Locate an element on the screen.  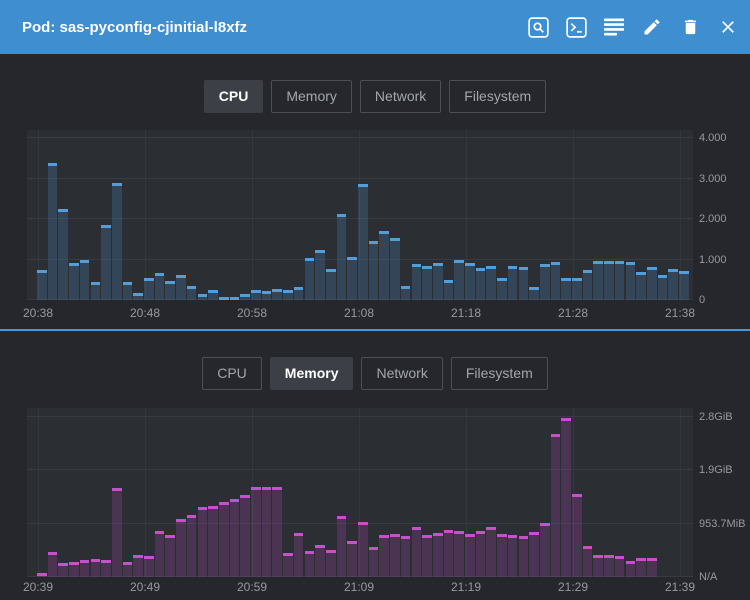
x-axis-tick-label: 21:39 is located at coordinates (680, 587).